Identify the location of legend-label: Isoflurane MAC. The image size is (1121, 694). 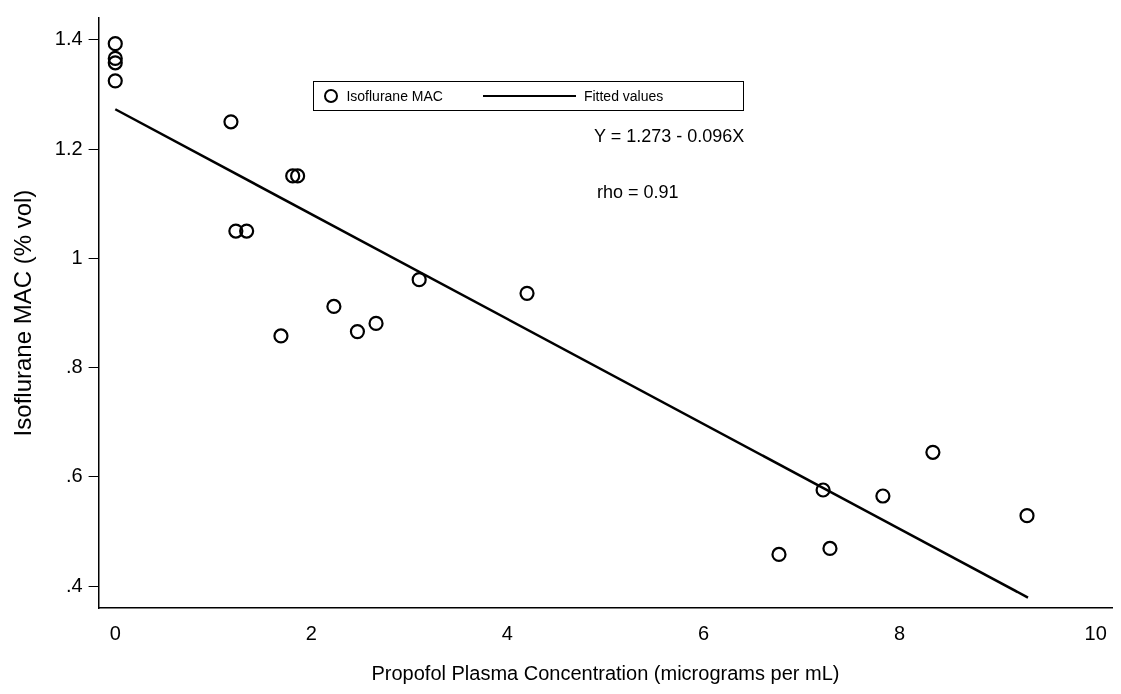
(394, 96).